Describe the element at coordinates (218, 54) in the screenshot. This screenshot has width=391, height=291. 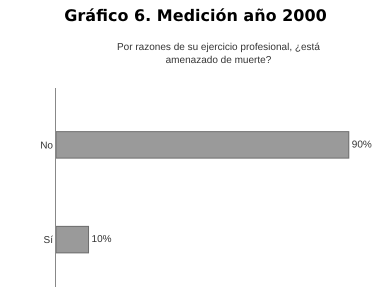
I see `chart-subtitle: Por razones de su ejercicio profesional, ¿está amenazado de muerte?` at that location.